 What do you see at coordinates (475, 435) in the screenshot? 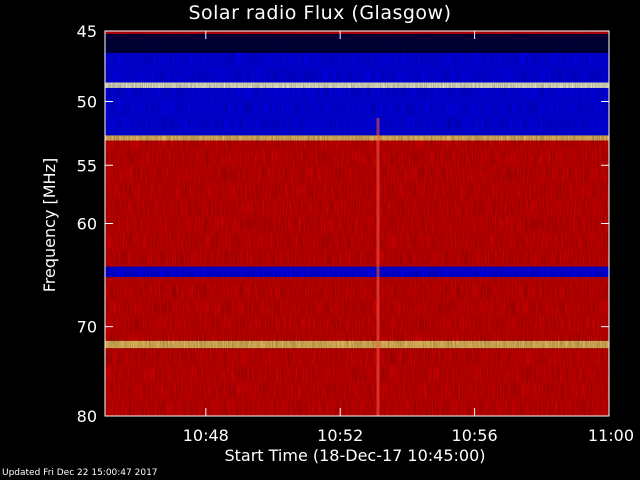
I see `x-tick-label: 10:56` at bounding box center [475, 435].